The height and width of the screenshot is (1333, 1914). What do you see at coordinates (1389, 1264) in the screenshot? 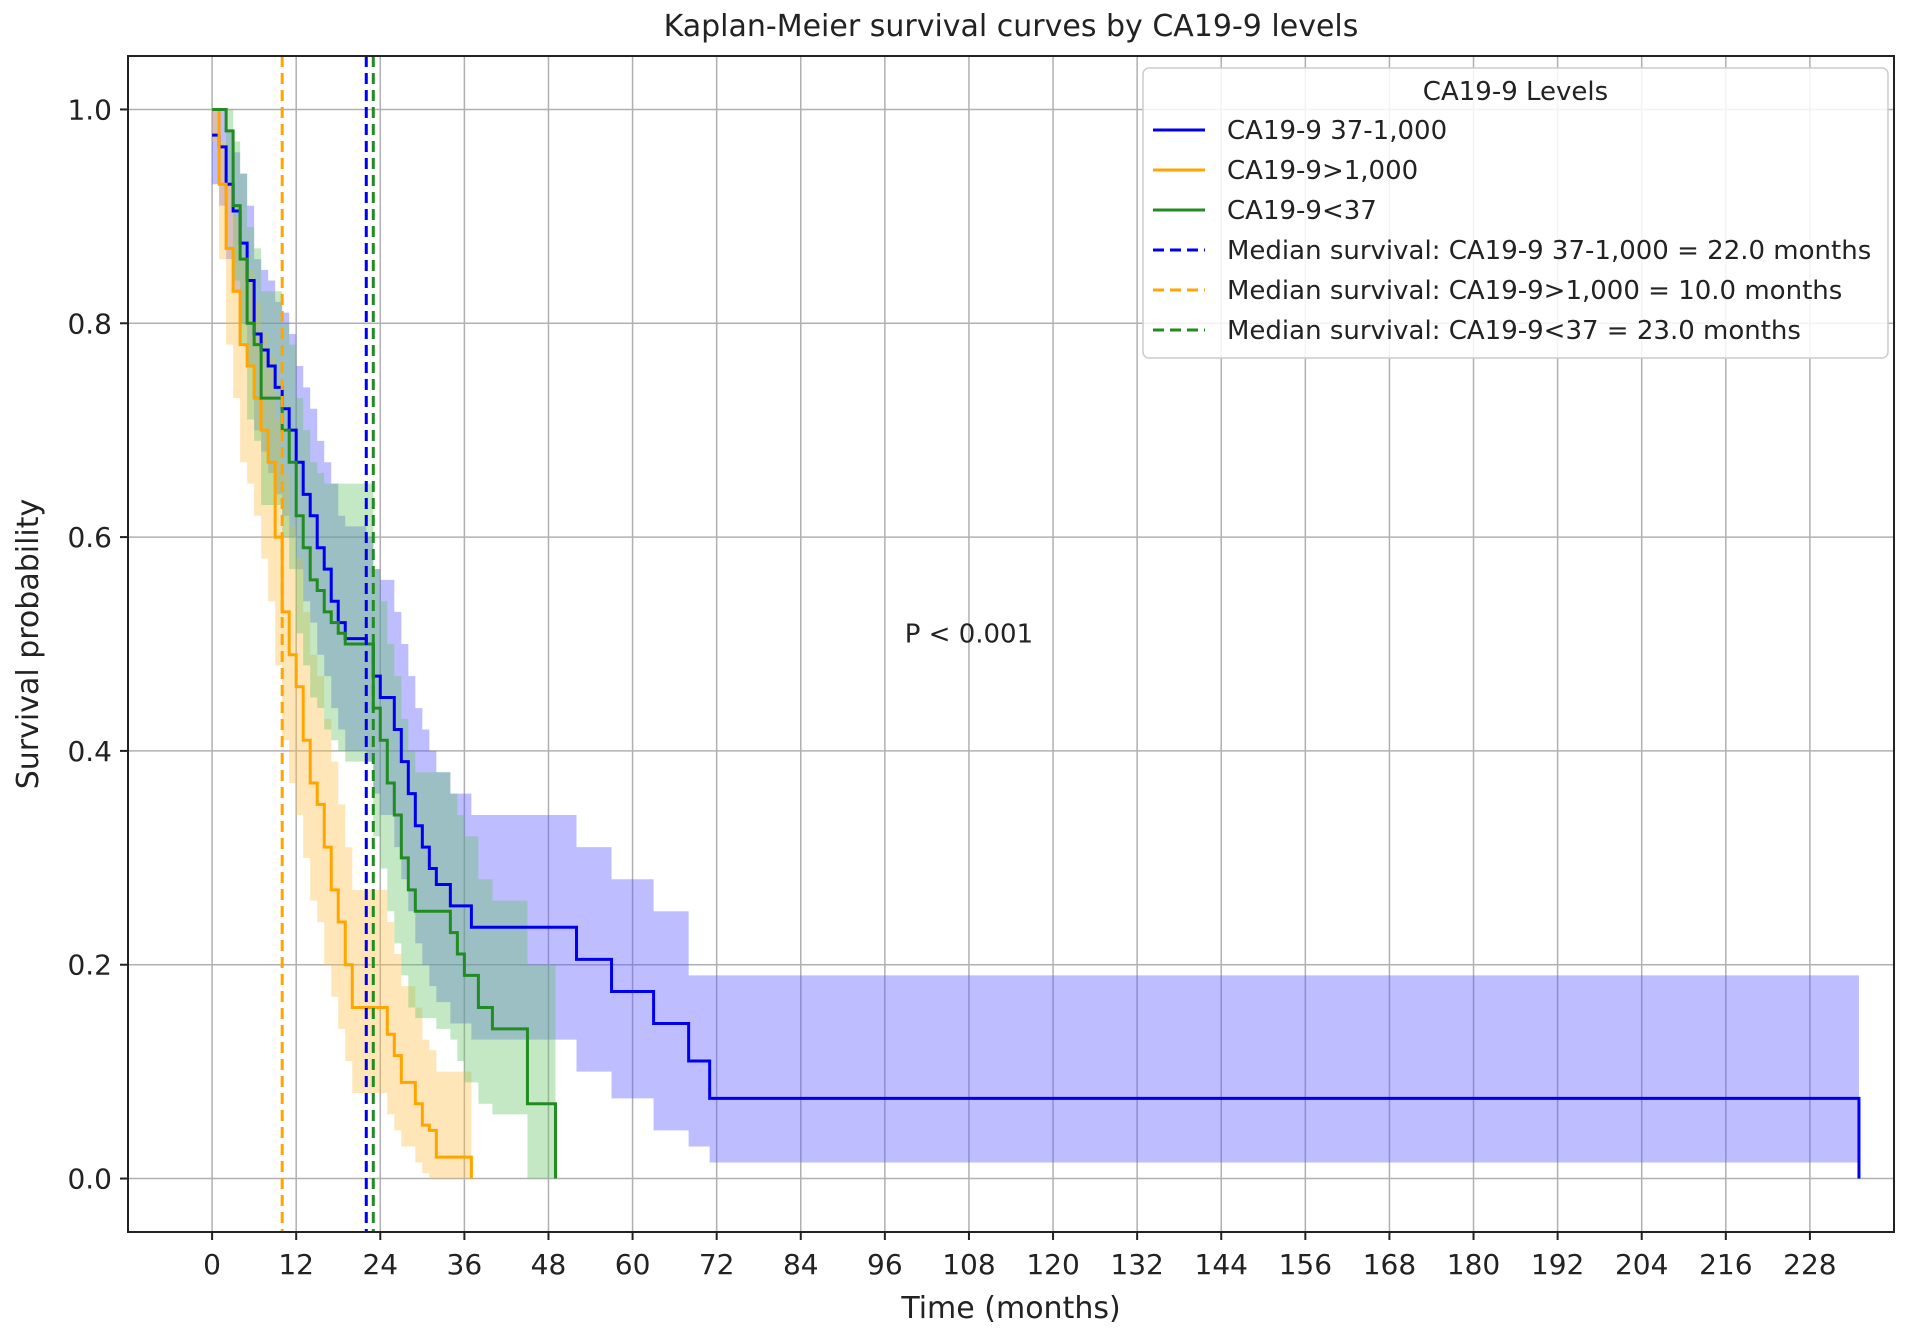
I see `x-tick-label-14: 168` at bounding box center [1389, 1264].